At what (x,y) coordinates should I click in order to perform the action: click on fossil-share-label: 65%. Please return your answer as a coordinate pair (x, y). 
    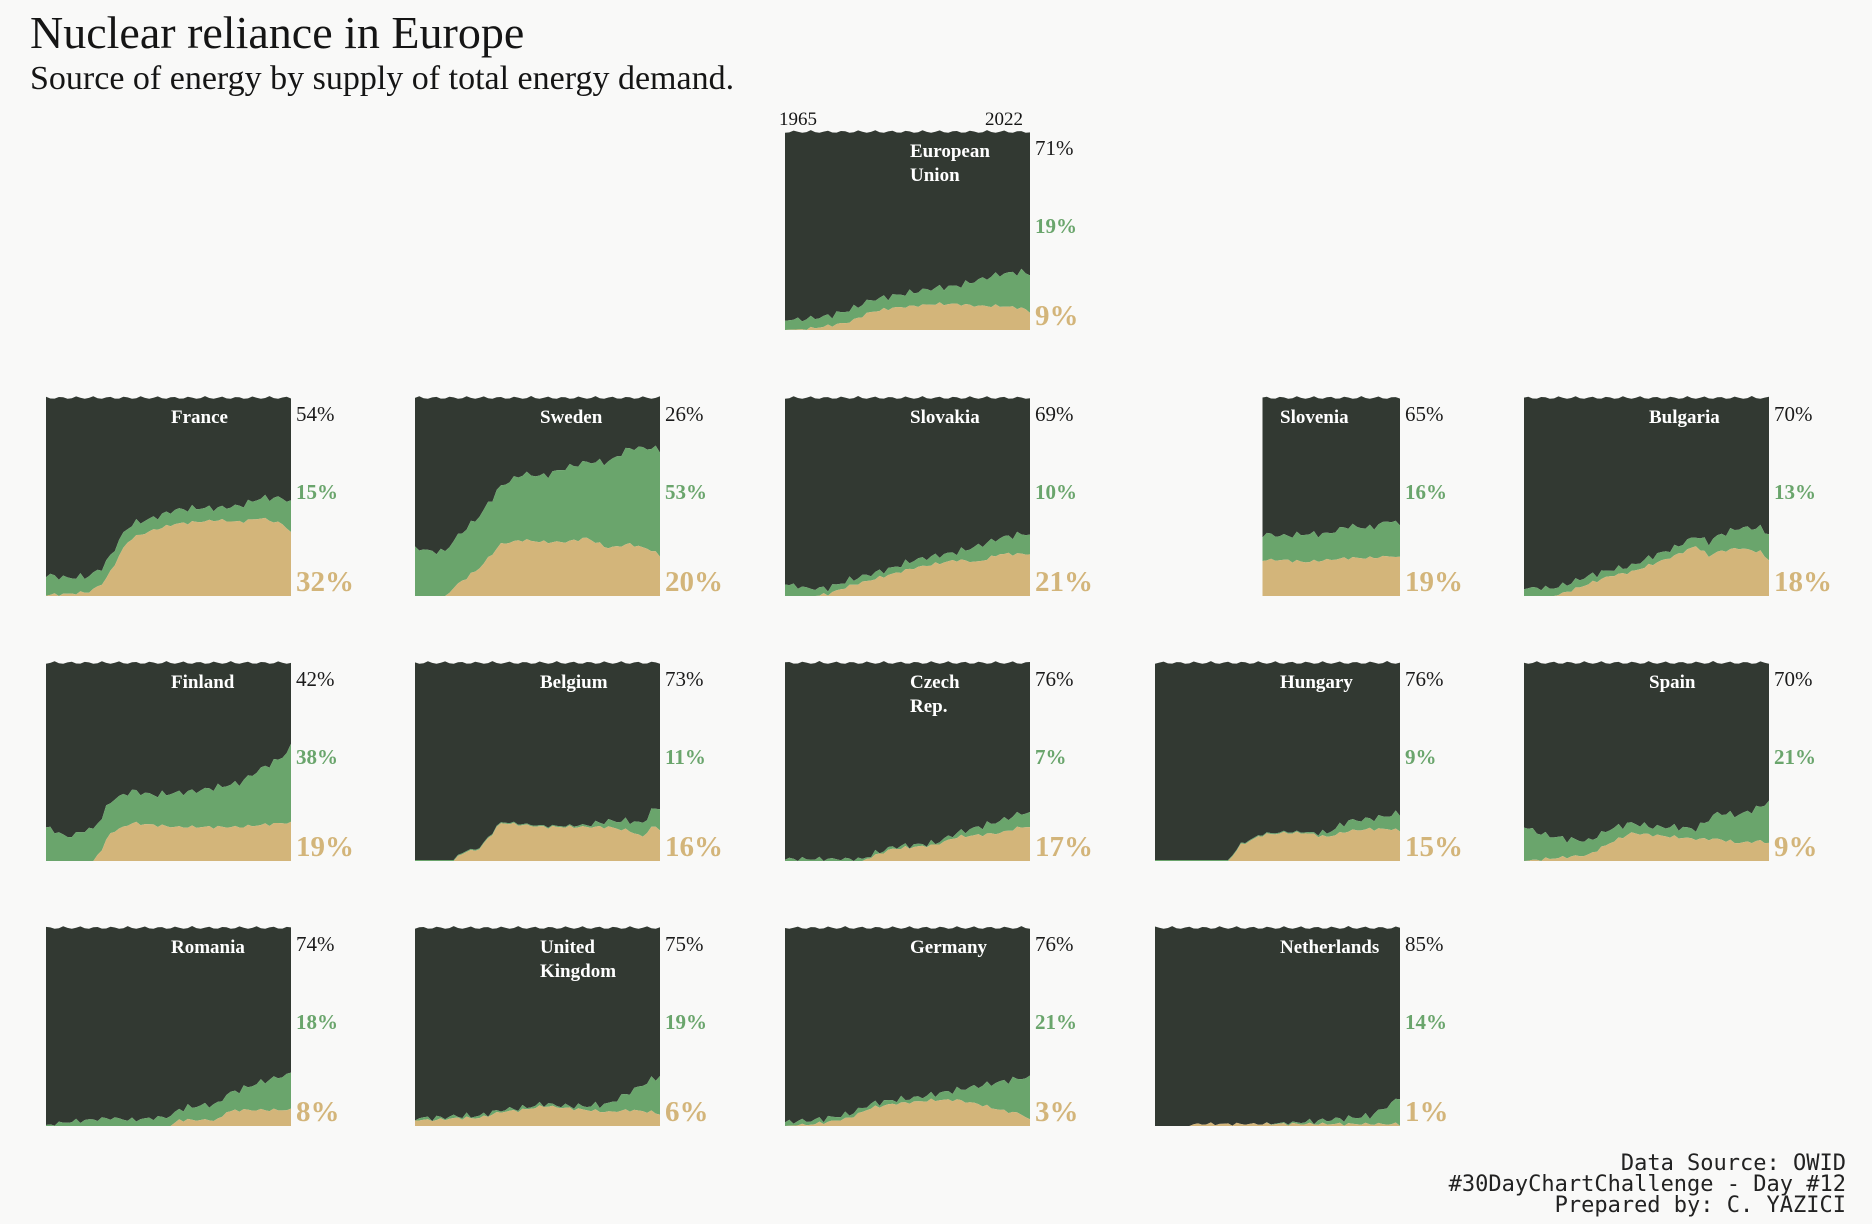
    Looking at the image, I should click on (1424, 414).